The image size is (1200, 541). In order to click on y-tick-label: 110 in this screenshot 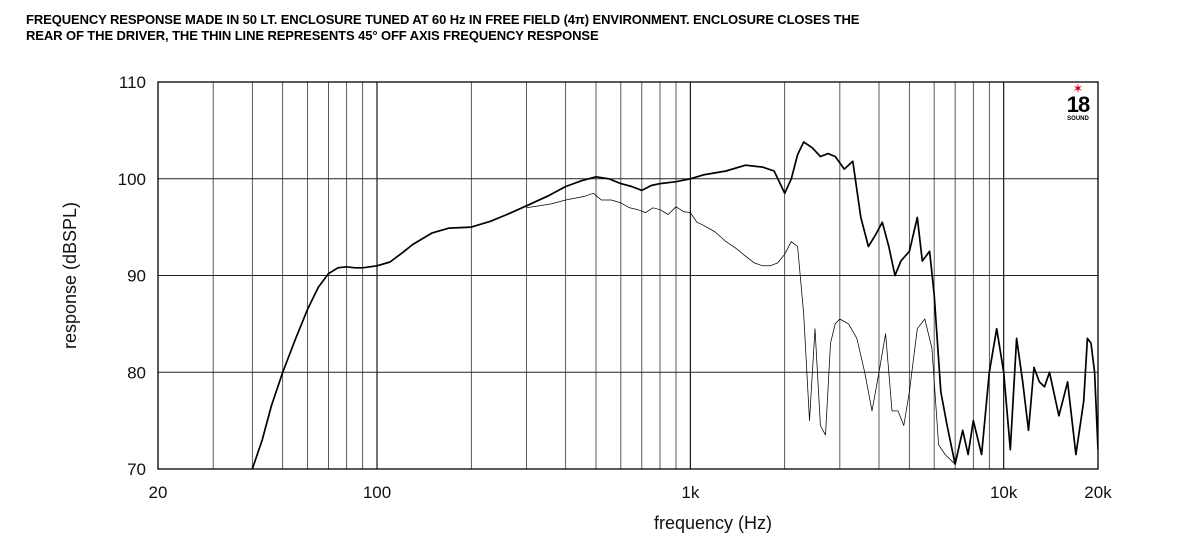, I will do `click(132, 82)`.